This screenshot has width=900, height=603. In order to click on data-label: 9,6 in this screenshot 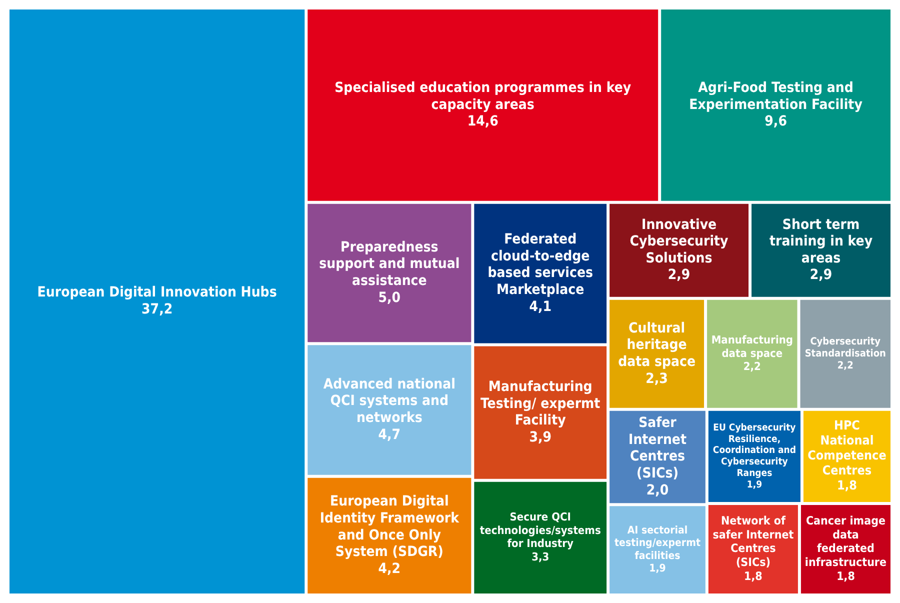, I will do `click(776, 122)`.